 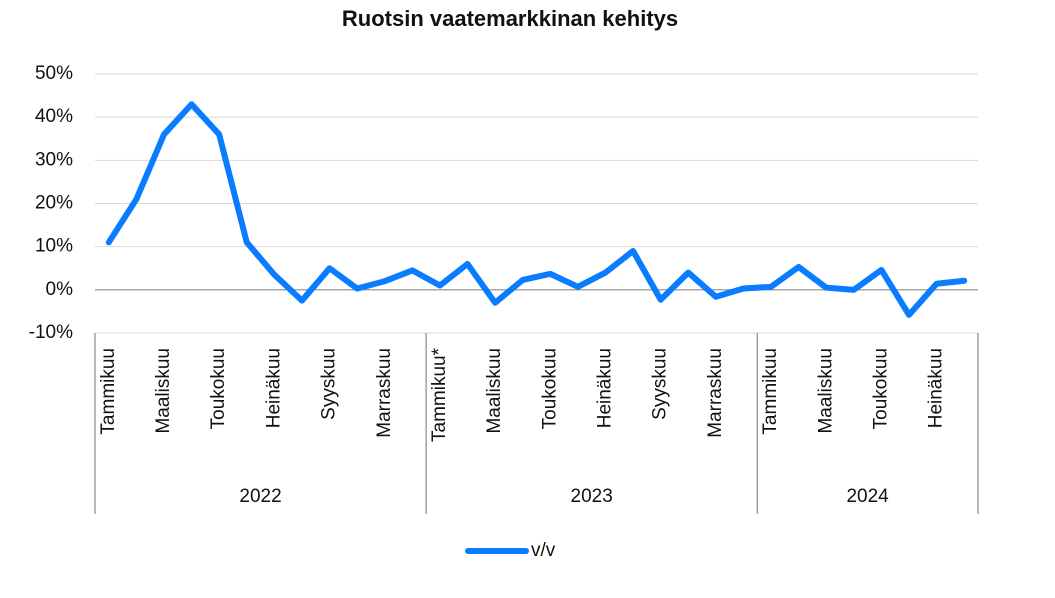 What do you see at coordinates (54, 116) in the screenshot?
I see `y-tick-label: 40%` at bounding box center [54, 116].